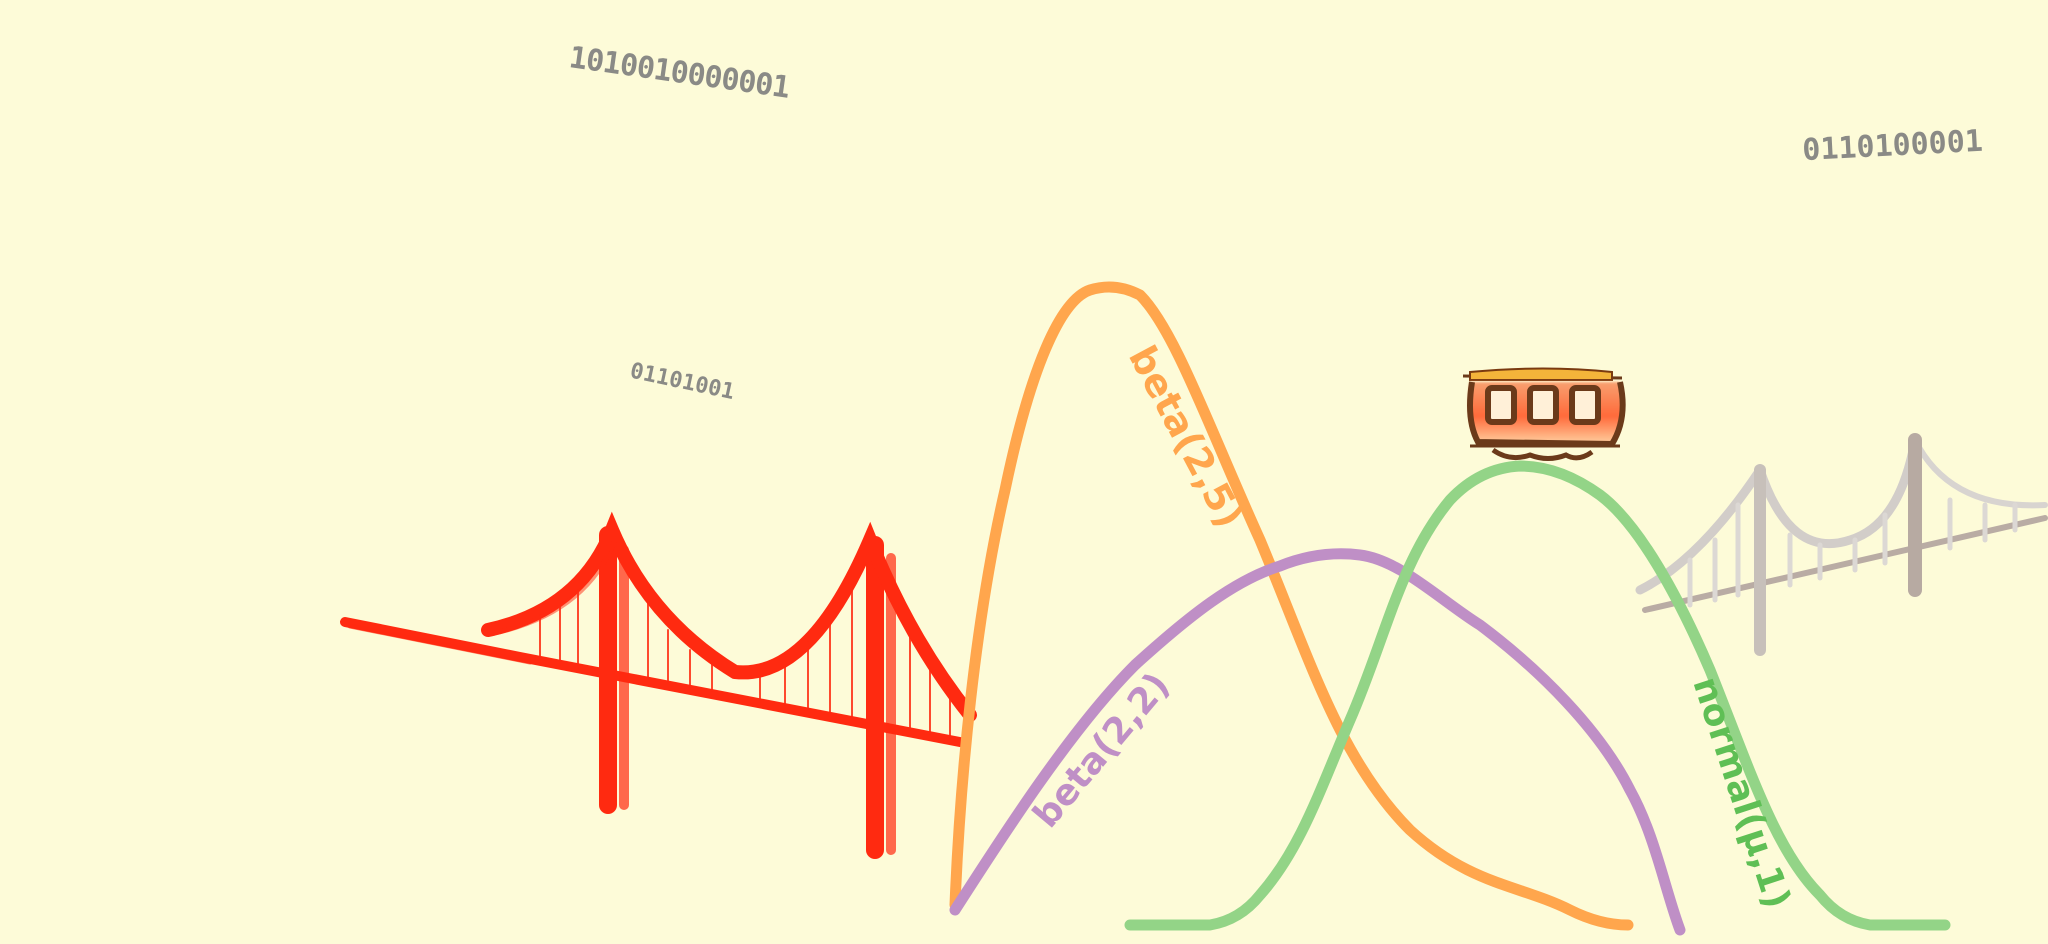  I want to click on beta-2-2-label: beta(2,2), so click(1101, 750).